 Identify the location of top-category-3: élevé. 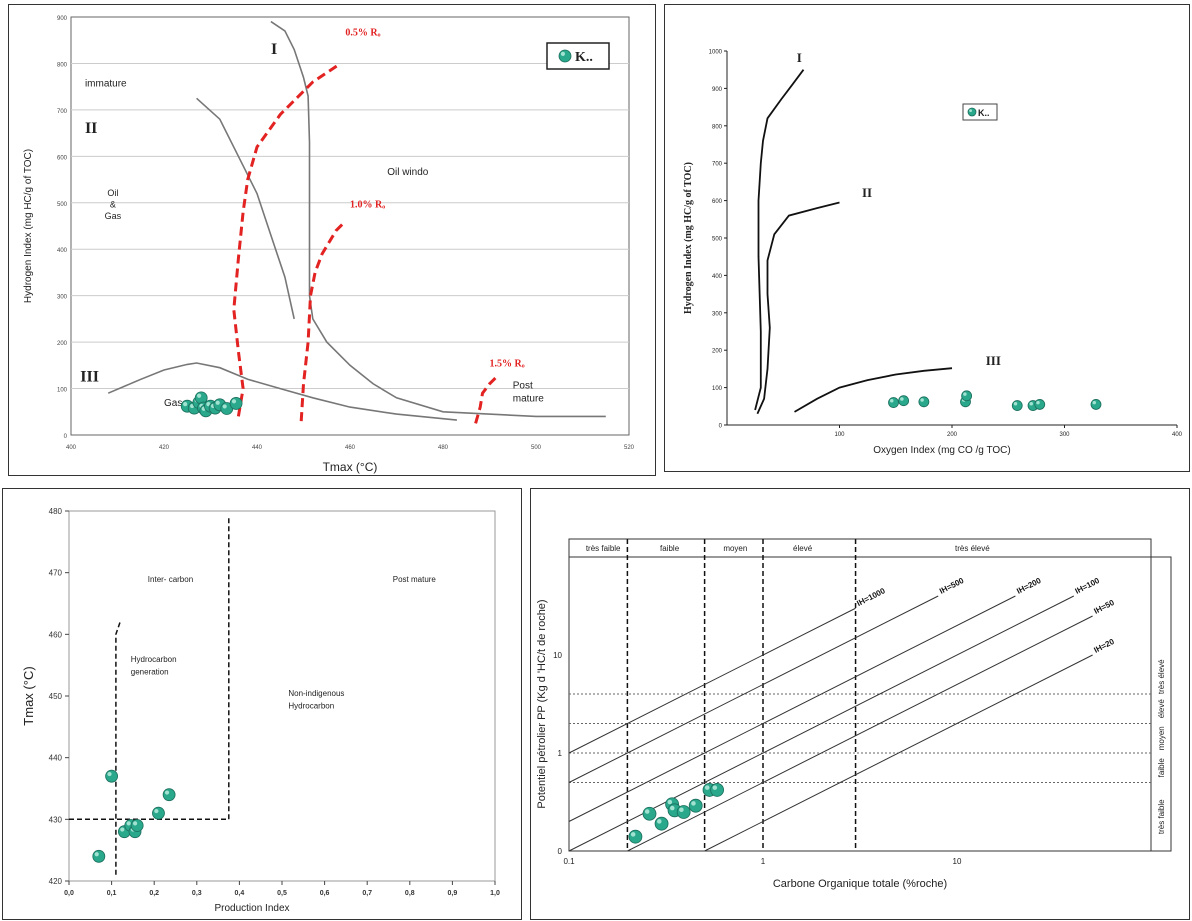
(803, 548).